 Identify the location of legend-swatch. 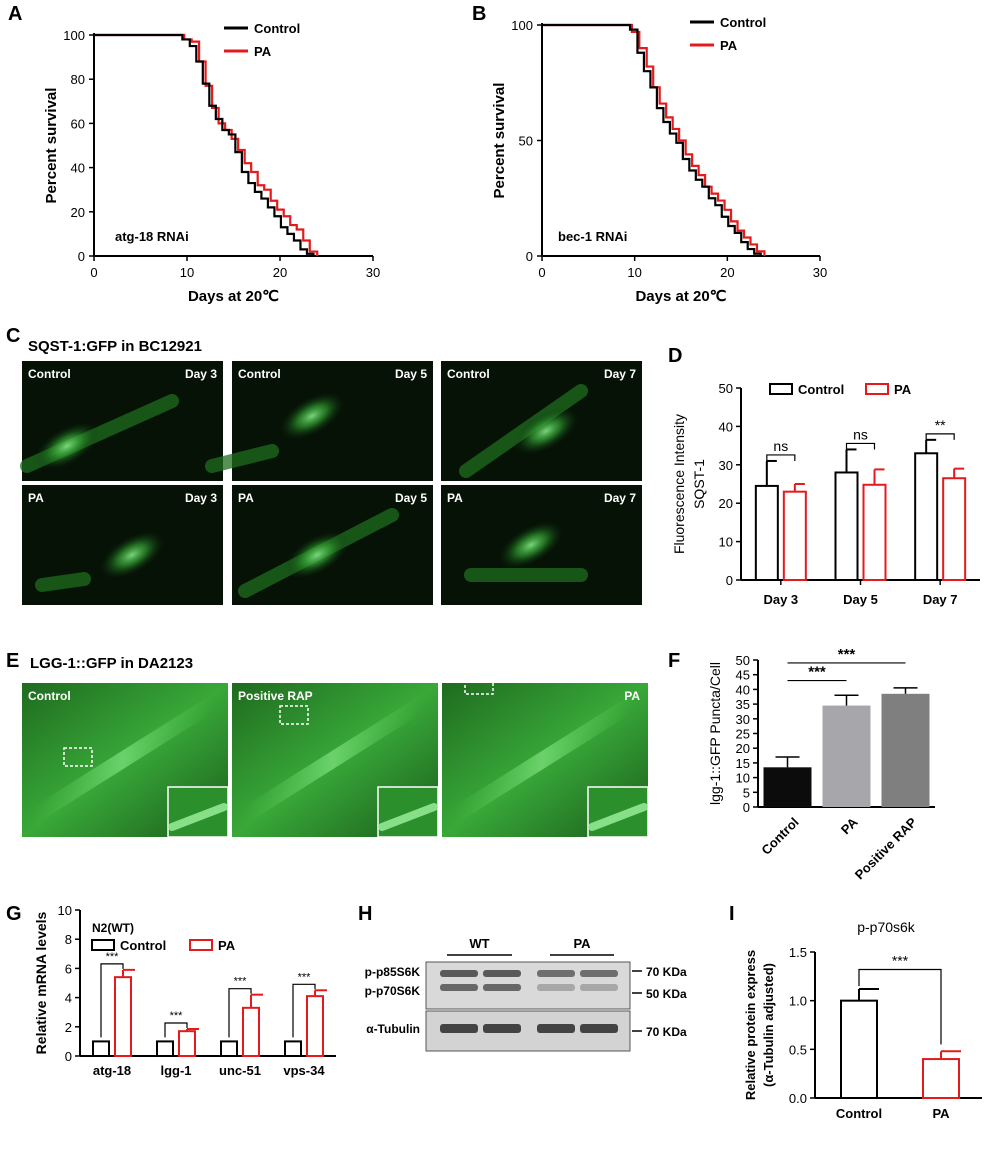
(201, 945).